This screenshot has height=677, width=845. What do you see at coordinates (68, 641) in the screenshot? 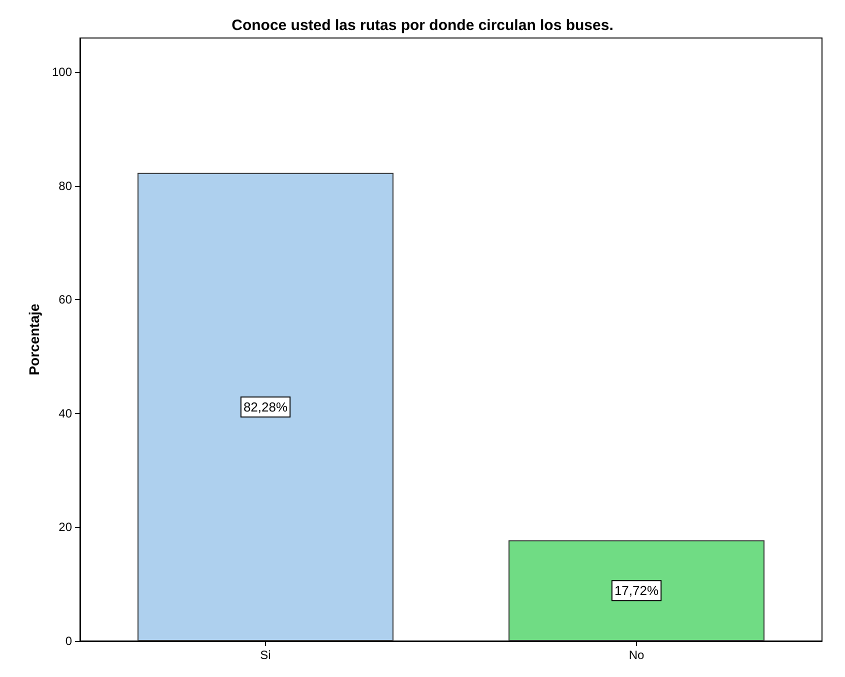
I see `y-tick-label: 0` at bounding box center [68, 641].